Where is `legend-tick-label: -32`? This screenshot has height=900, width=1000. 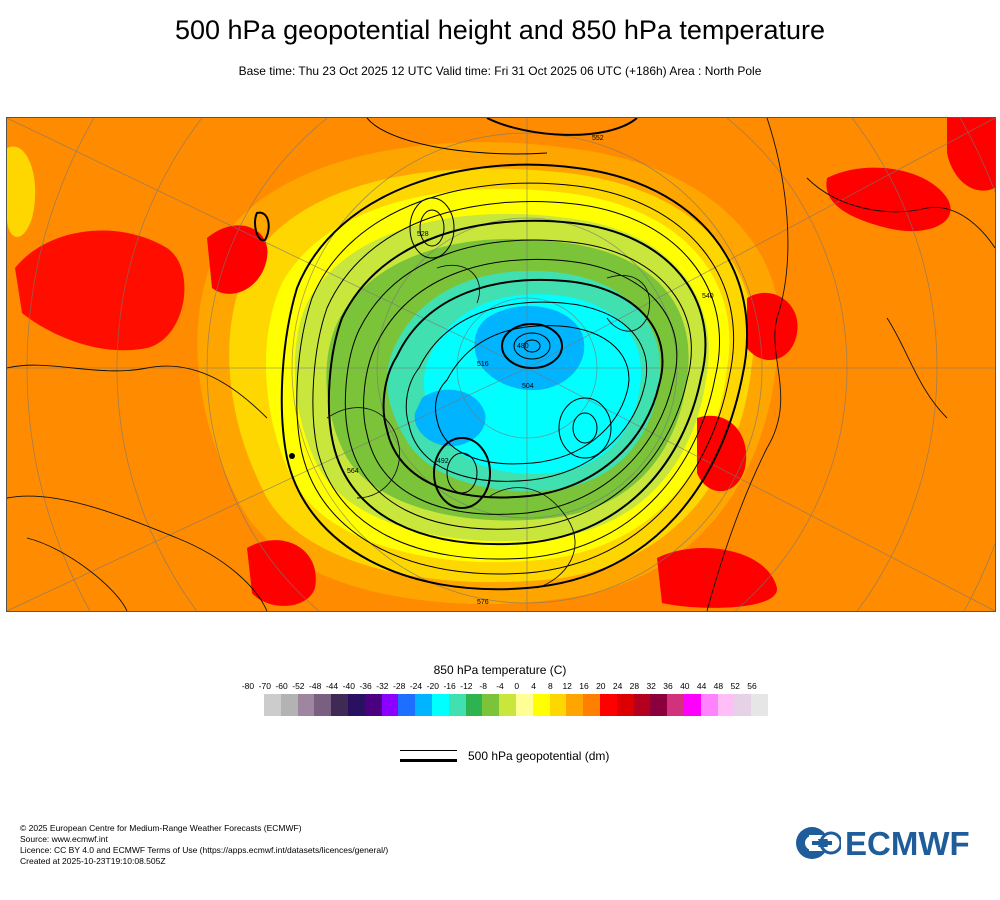
legend-tick-label: -32 is located at coordinates (382, 686).